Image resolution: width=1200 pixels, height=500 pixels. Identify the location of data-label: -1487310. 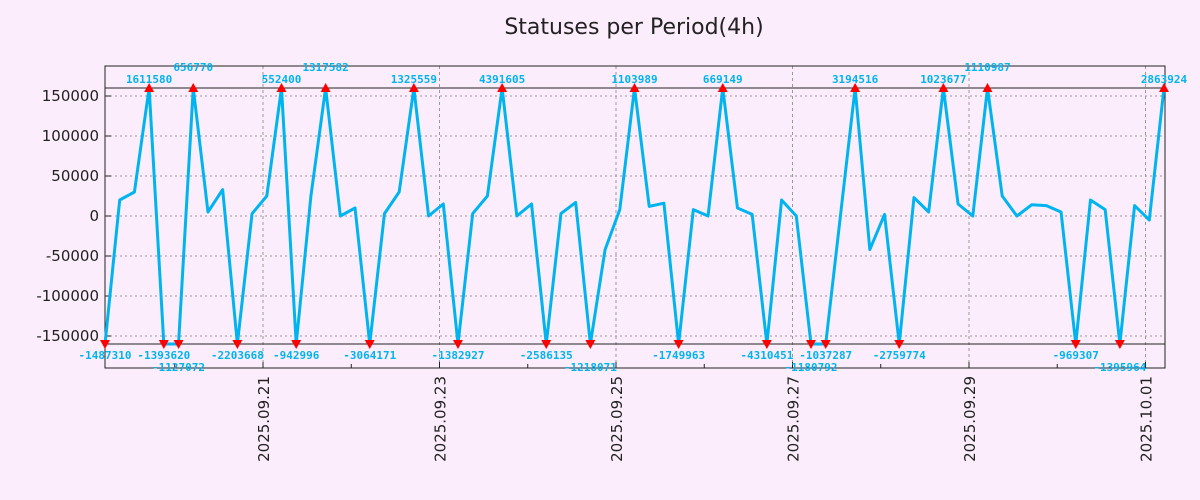
(105, 355).